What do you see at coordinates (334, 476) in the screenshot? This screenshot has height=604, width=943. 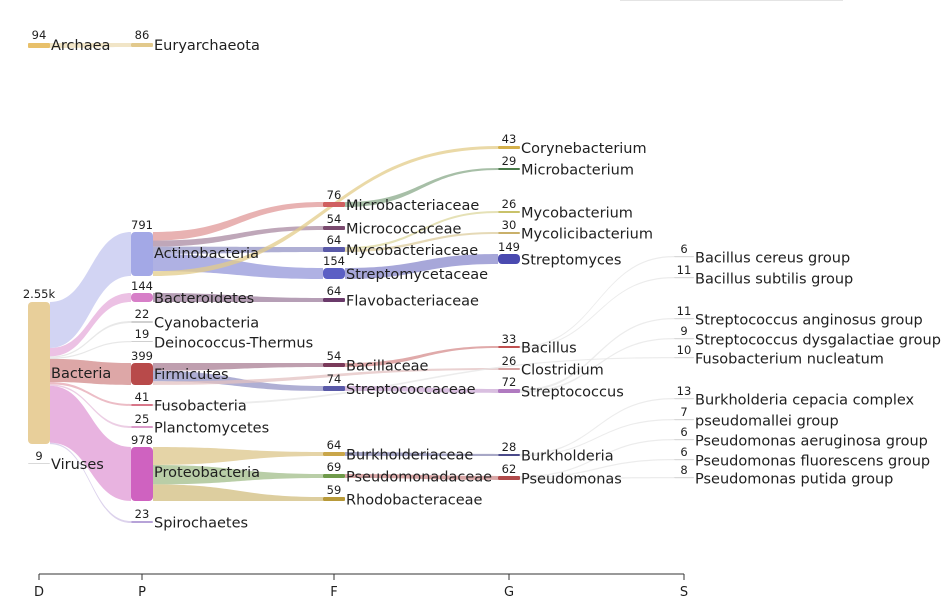 I see `node-pseudomonadaceae` at bounding box center [334, 476].